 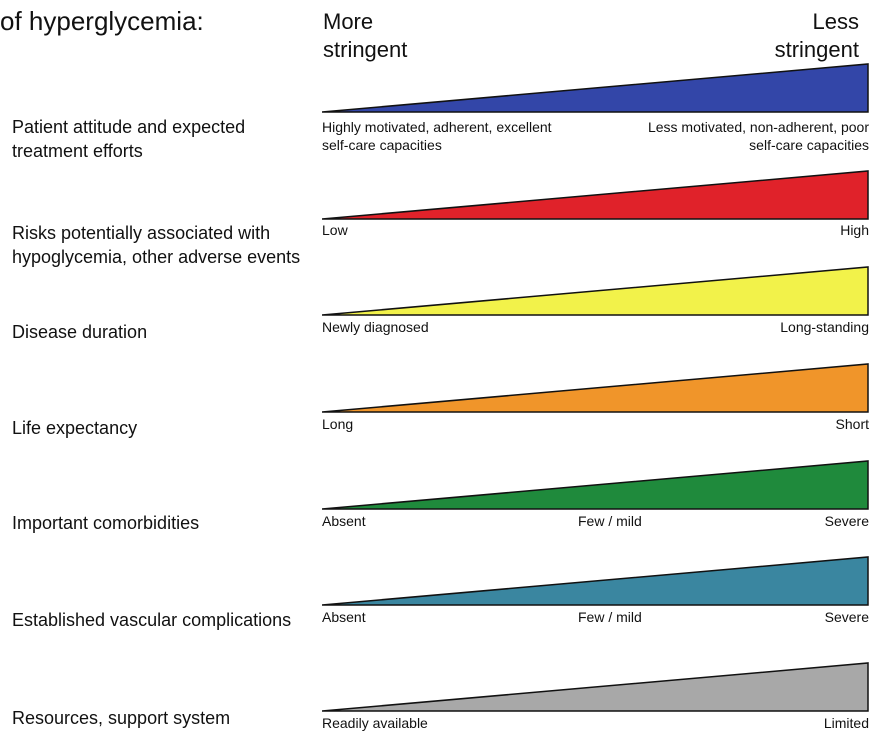 I want to click on wedge-mid-label-vascular-complications: Few / mild, so click(x=610, y=617).